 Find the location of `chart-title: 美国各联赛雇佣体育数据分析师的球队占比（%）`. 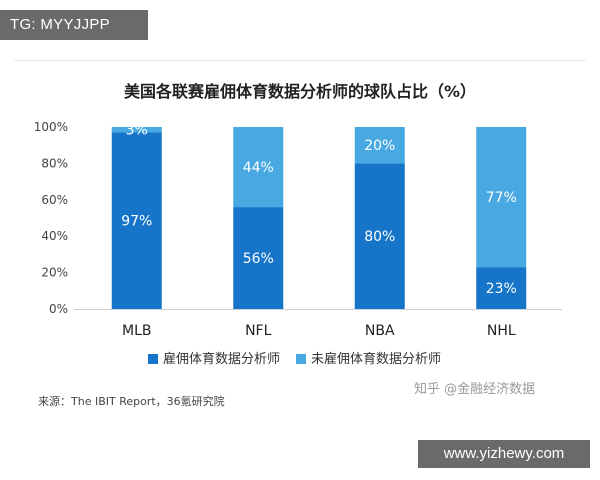

chart-title: 美国各联赛雇佣体育数据分析师的球队占比（%） is located at coordinates (300, 91).